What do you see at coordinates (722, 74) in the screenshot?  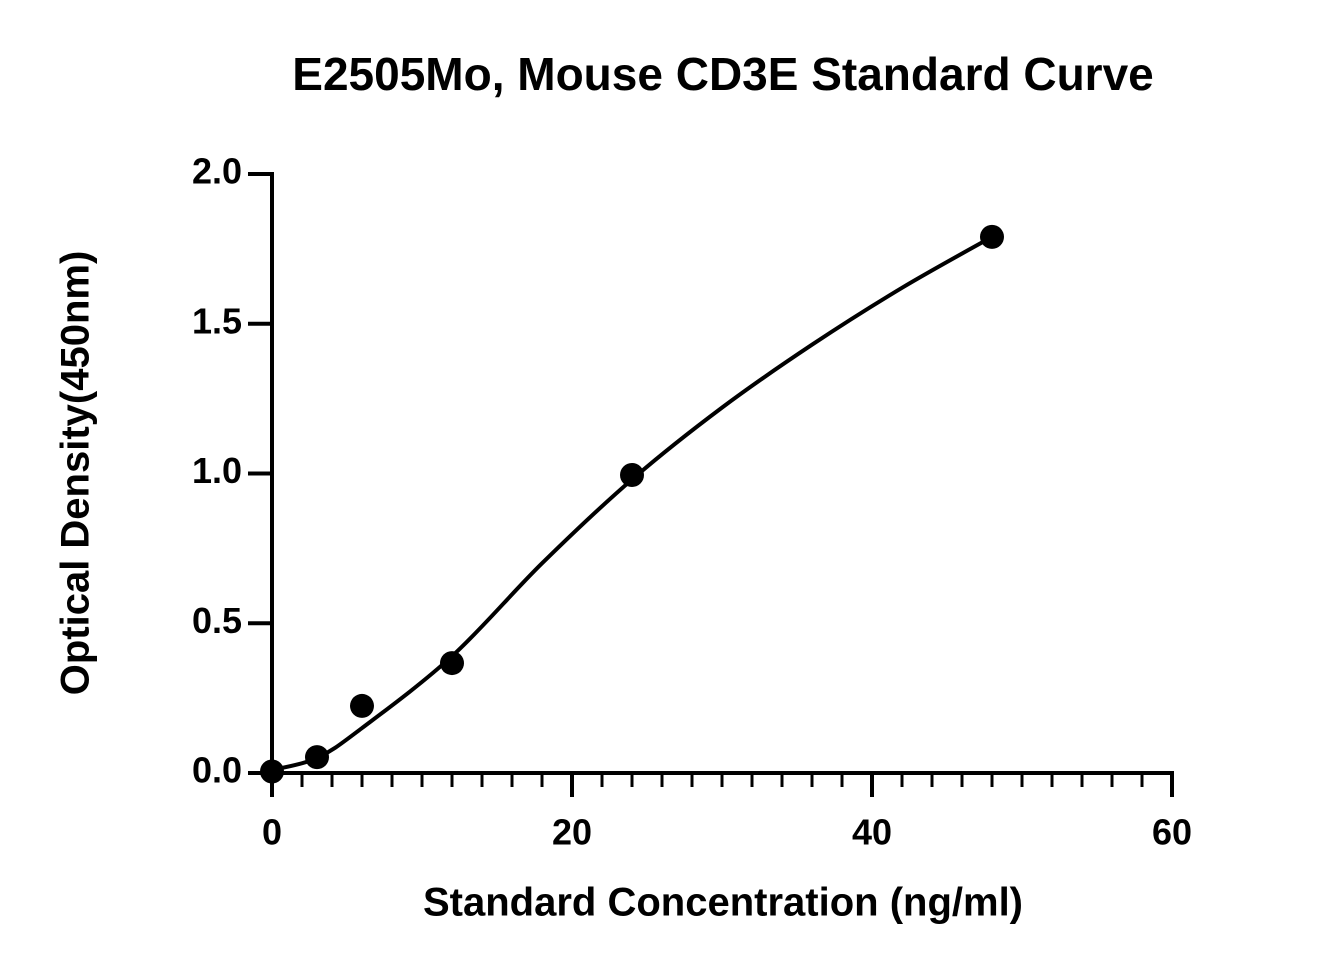 I see `chart-title: E2505Mo, Mouse CD3E Standard Curve` at bounding box center [722, 74].